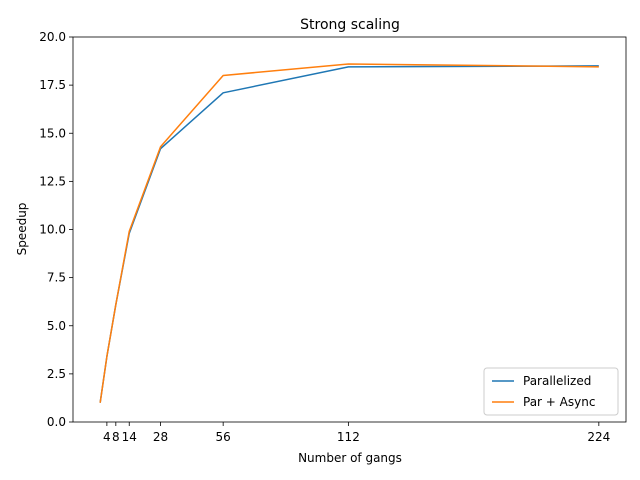 The image size is (640, 480). I want to click on x-tick-label: 56, so click(223, 437).